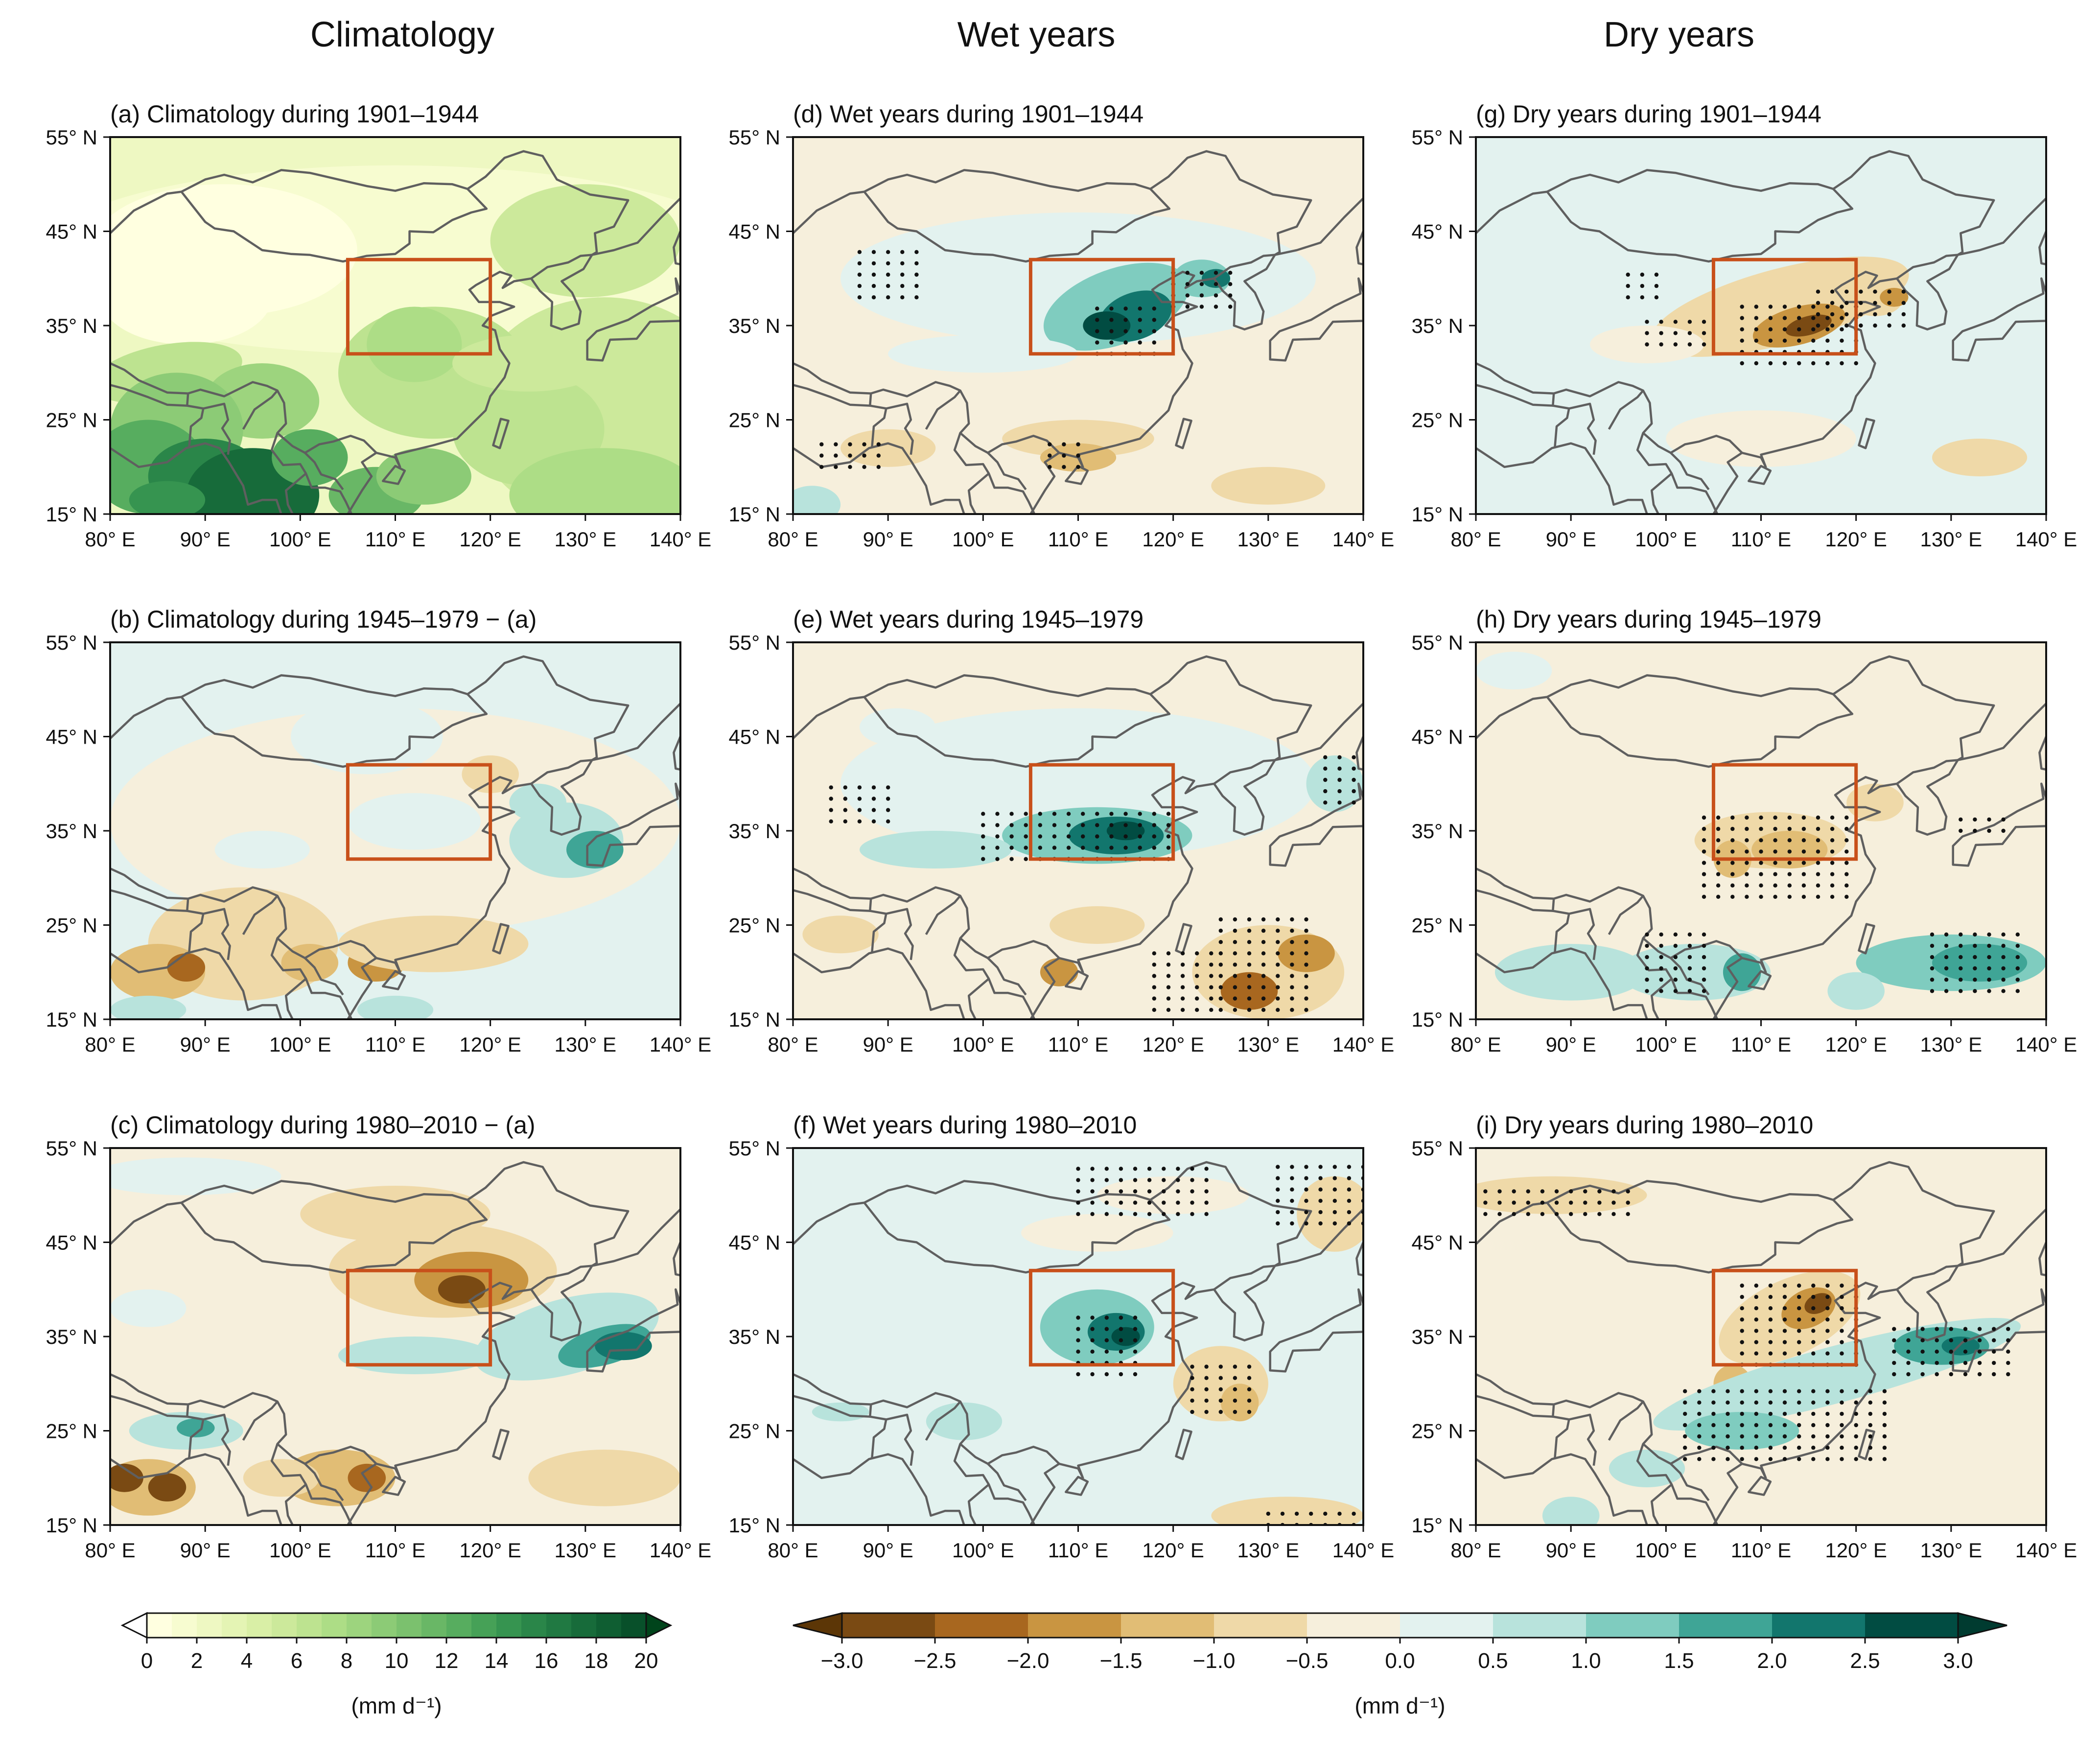  Describe the element at coordinates (1101, 307) in the screenshot. I see `study-region-box` at that location.